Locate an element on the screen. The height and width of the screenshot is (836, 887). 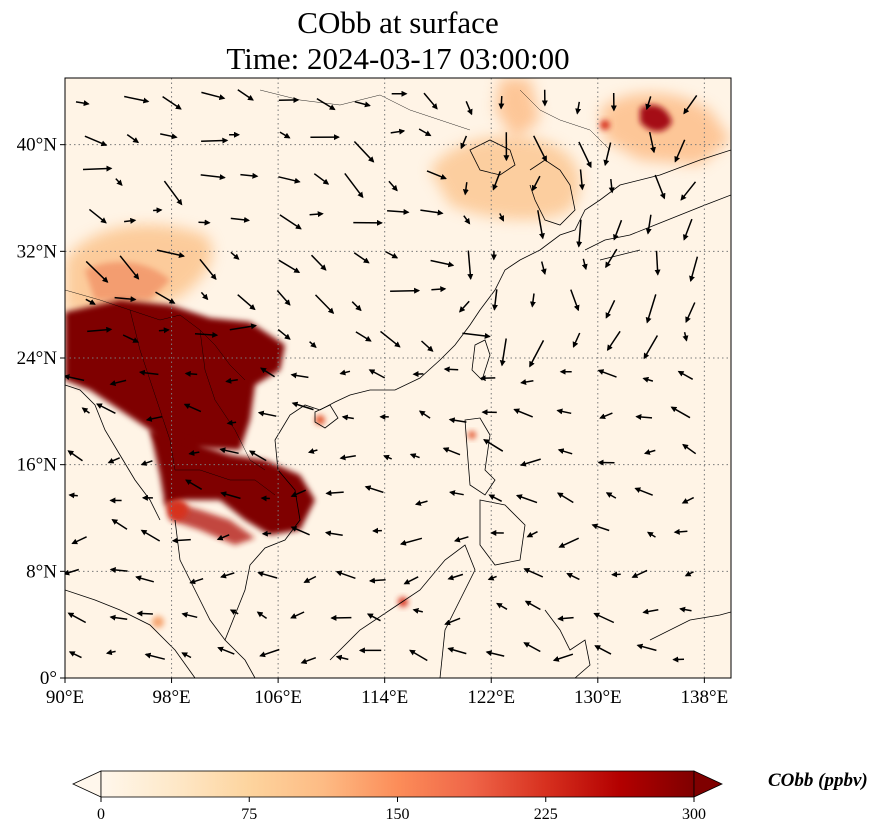
coastline-mindanao is located at coordinates (502, 532).